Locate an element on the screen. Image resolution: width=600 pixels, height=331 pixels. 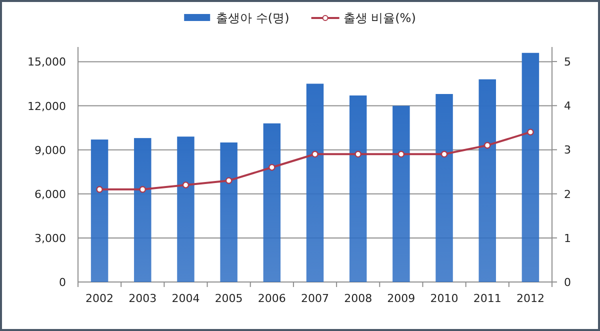
x-tick-label: 2006 is located at coordinates (272, 298).